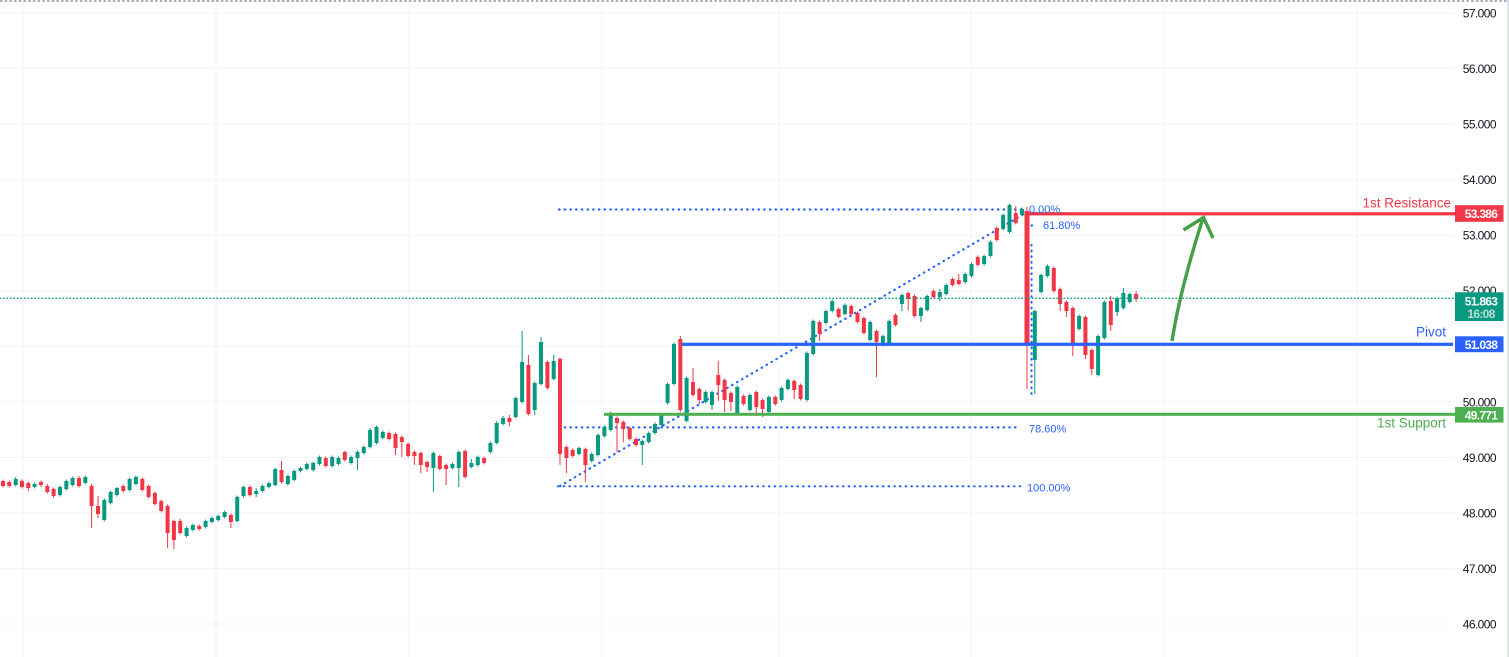  Describe the element at coordinates (1480, 180) in the screenshot. I see `svg-text: 54.000` at that location.